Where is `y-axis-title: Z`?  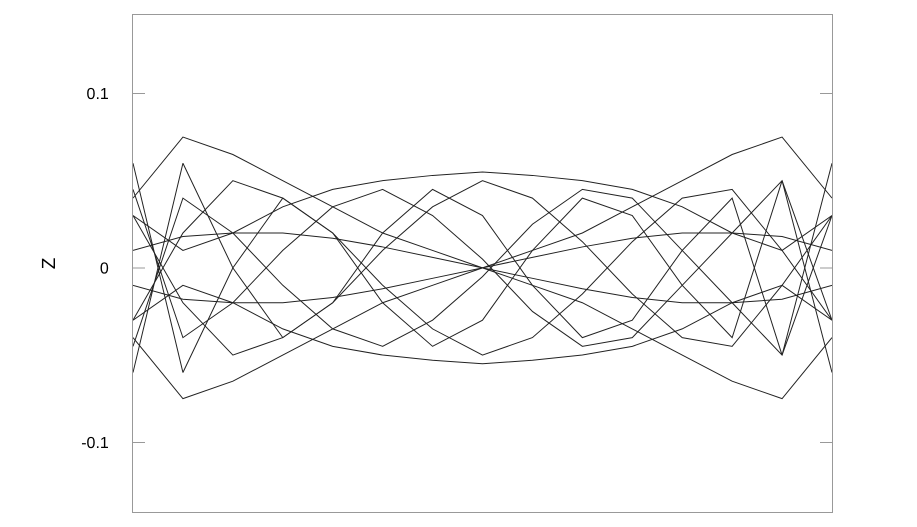
y-axis-title: Z is located at coordinates (49, 263).